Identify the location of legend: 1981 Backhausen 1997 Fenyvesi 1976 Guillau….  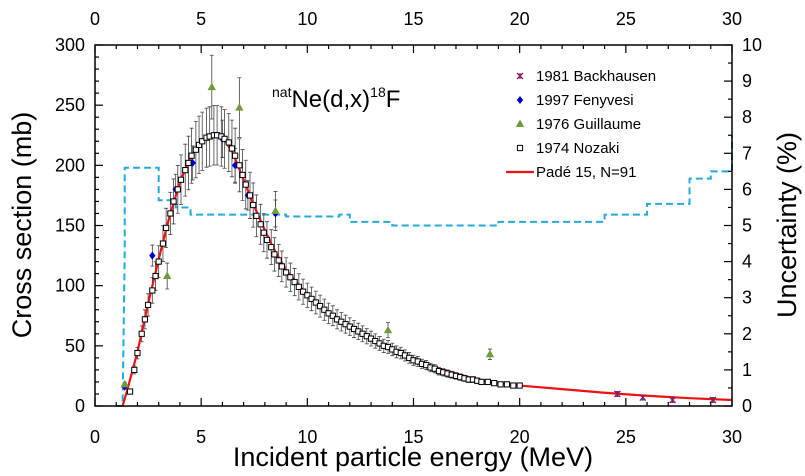
(581, 124).